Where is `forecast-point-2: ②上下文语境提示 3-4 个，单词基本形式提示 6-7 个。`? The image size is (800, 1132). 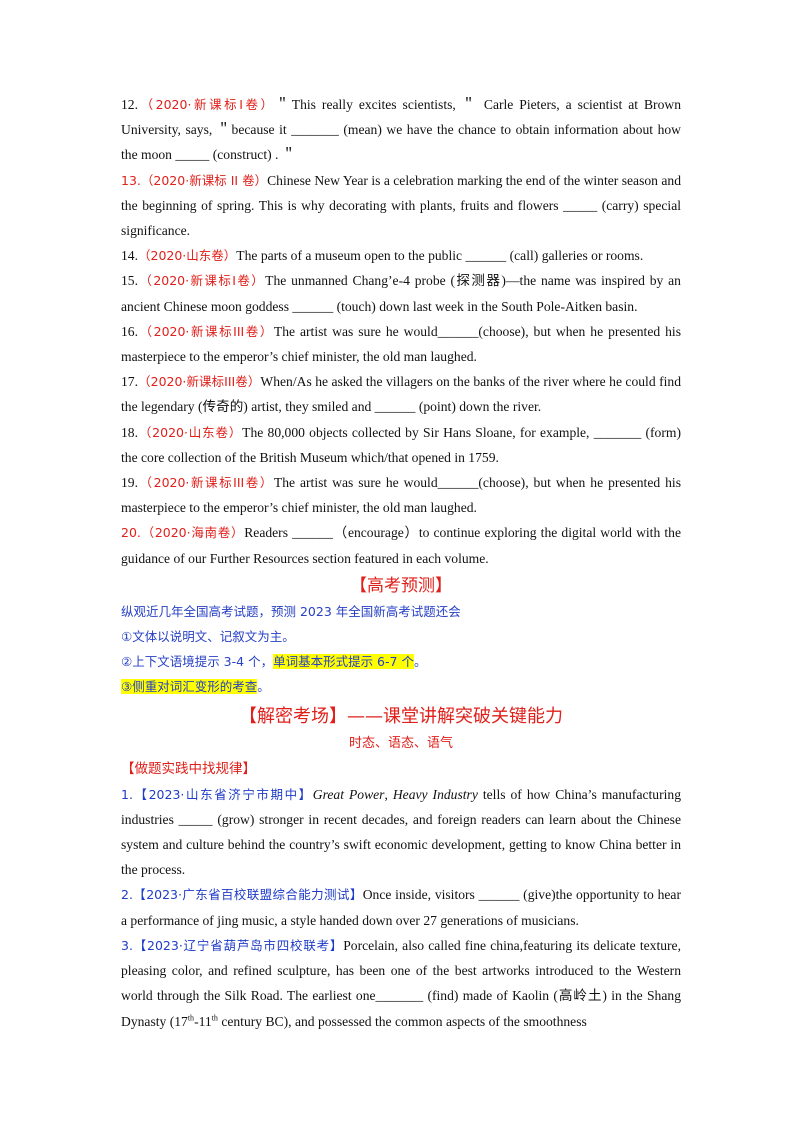 forecast-point-2: ②上下文语境提示 3-4 个，单词基本形式提示 6-7 个。 is located at coordinates (274, 662).